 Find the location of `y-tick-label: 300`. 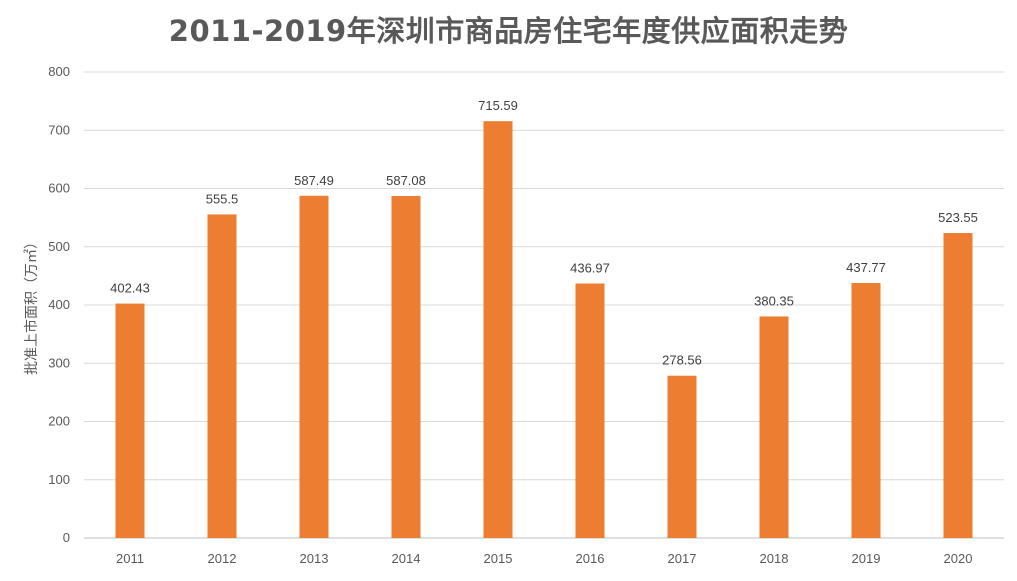

y-tick-label: 300 is located at coordinates (59, 362).